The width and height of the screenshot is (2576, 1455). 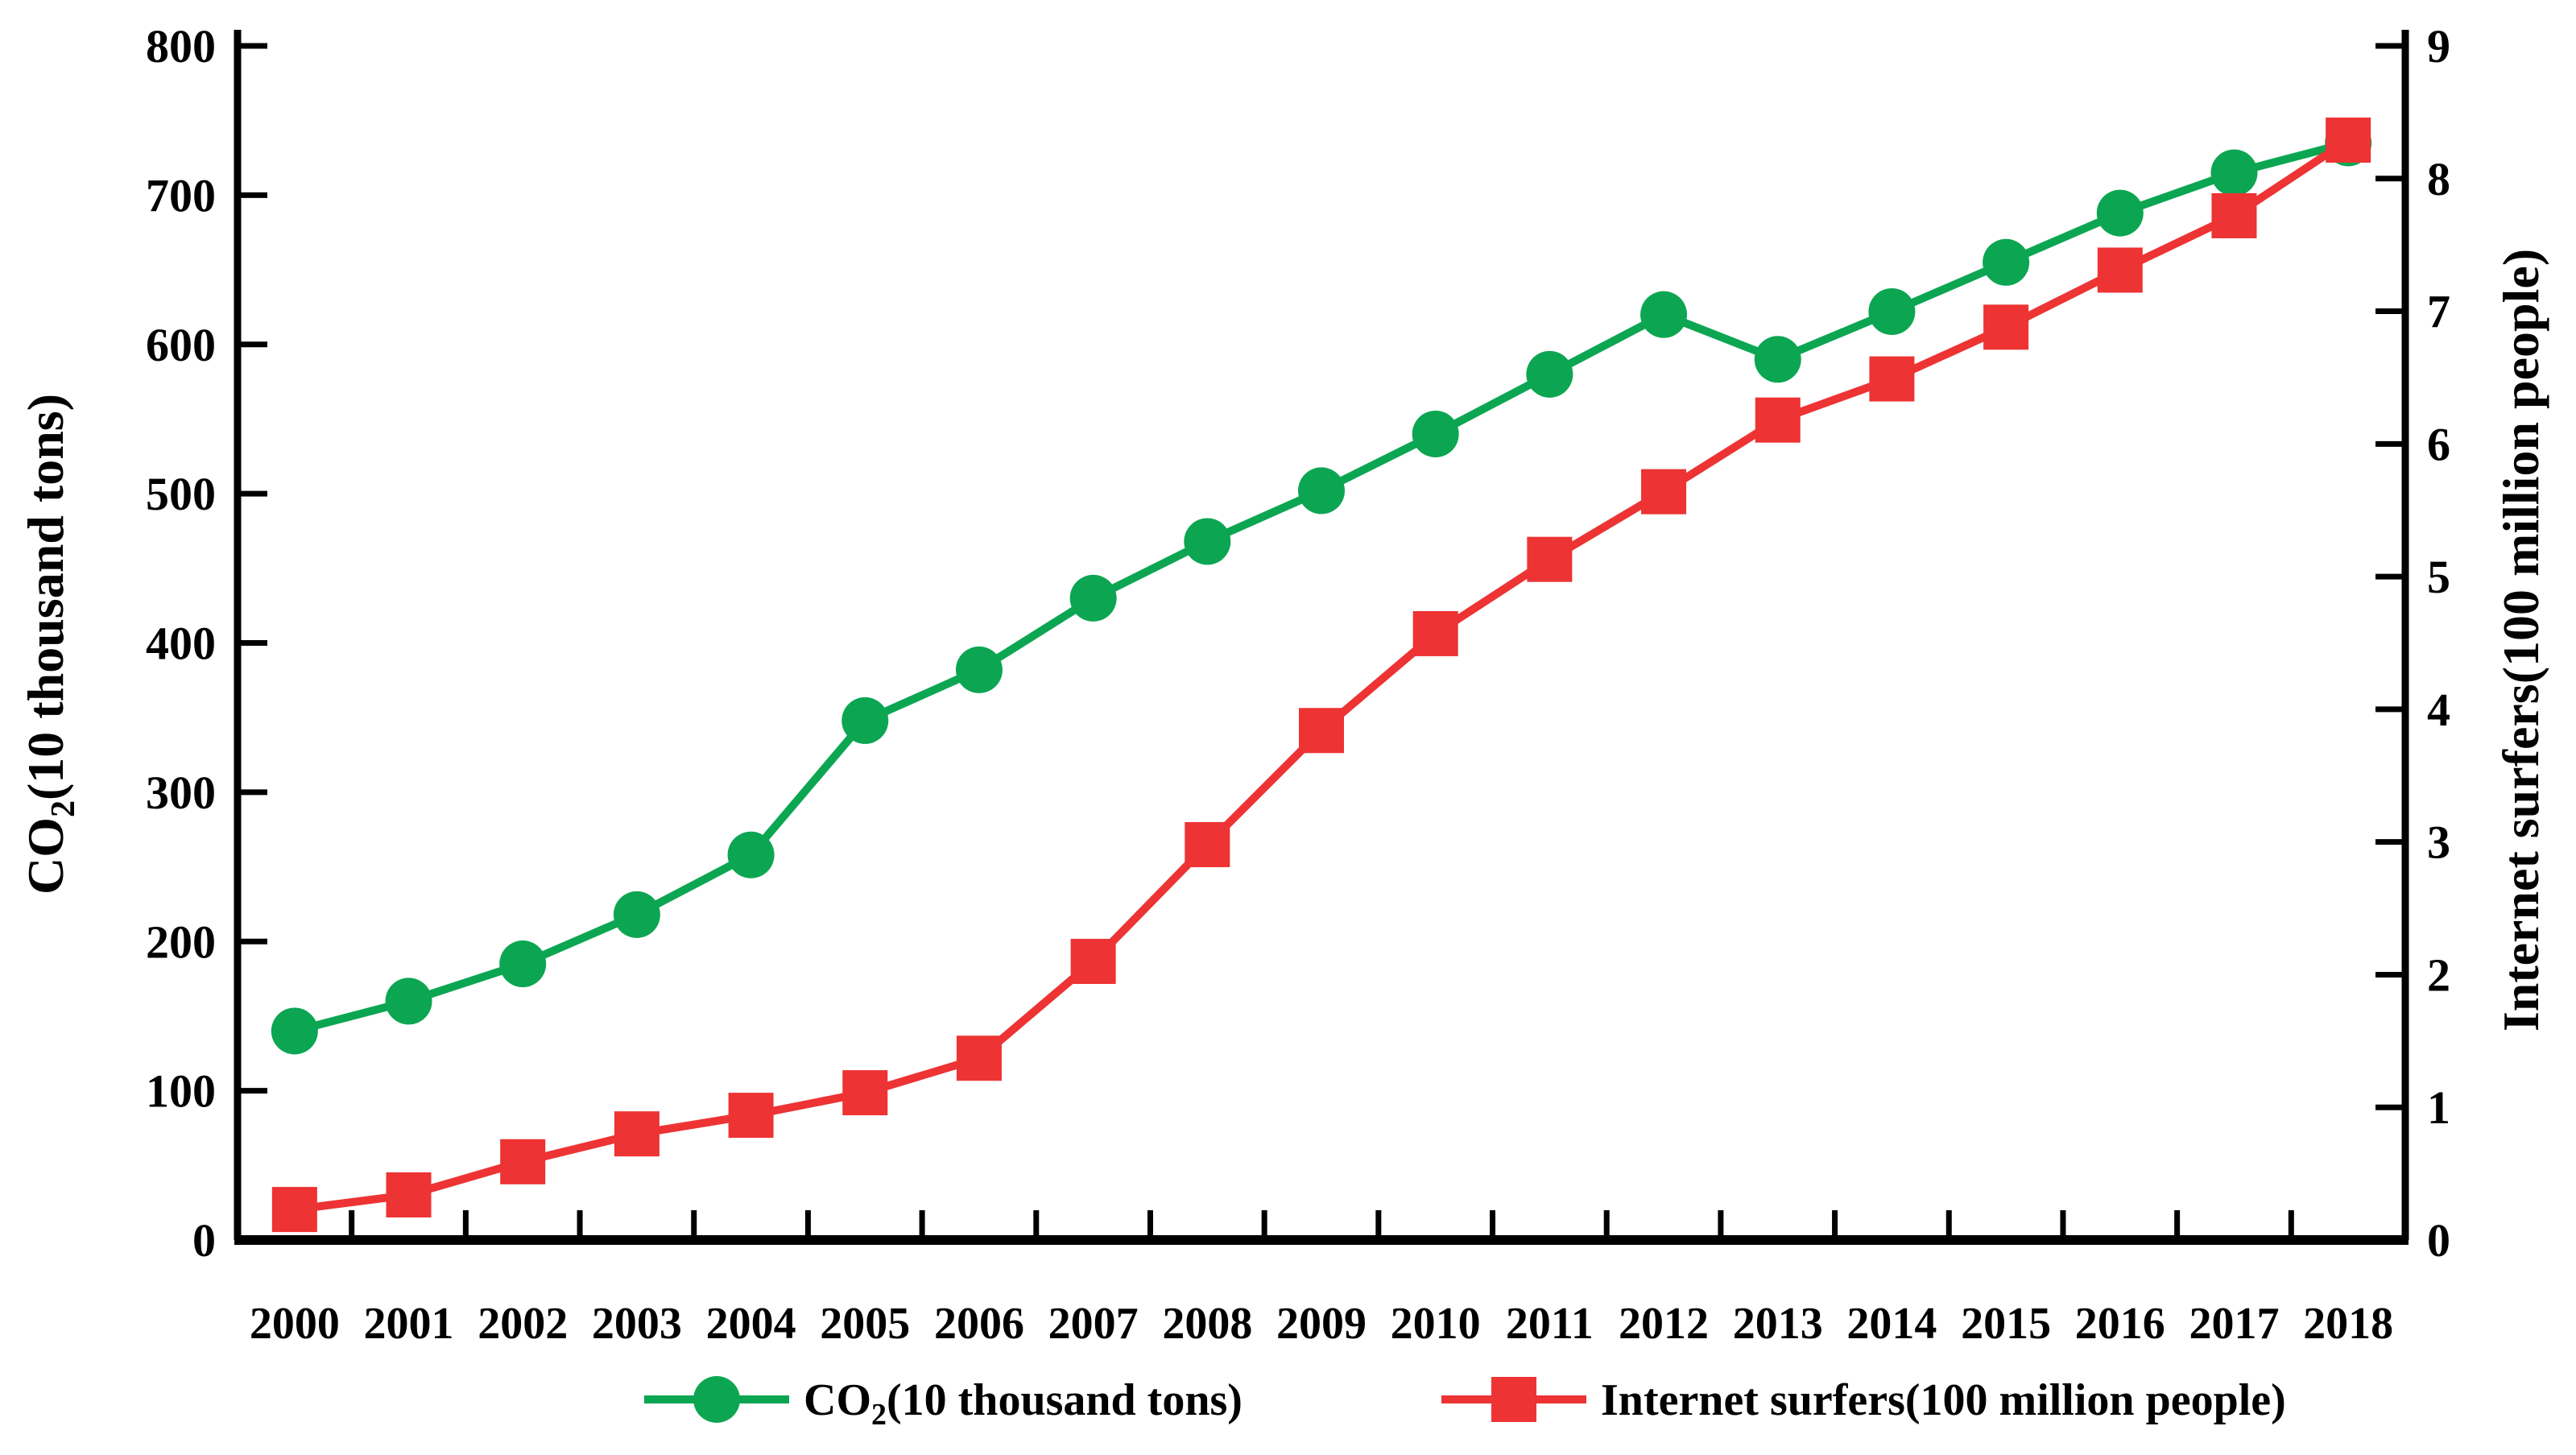 I want to click on x-axis-year-label: 2013, so click(x=1778, y=1324).